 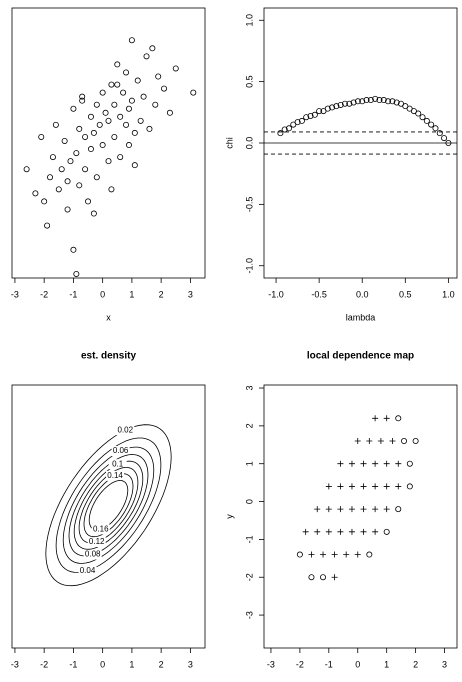 What do you see at coordinates (249, 20) in the screenshot?
I see `y-tick-label: 1.0` at bounding box center [249, 20].